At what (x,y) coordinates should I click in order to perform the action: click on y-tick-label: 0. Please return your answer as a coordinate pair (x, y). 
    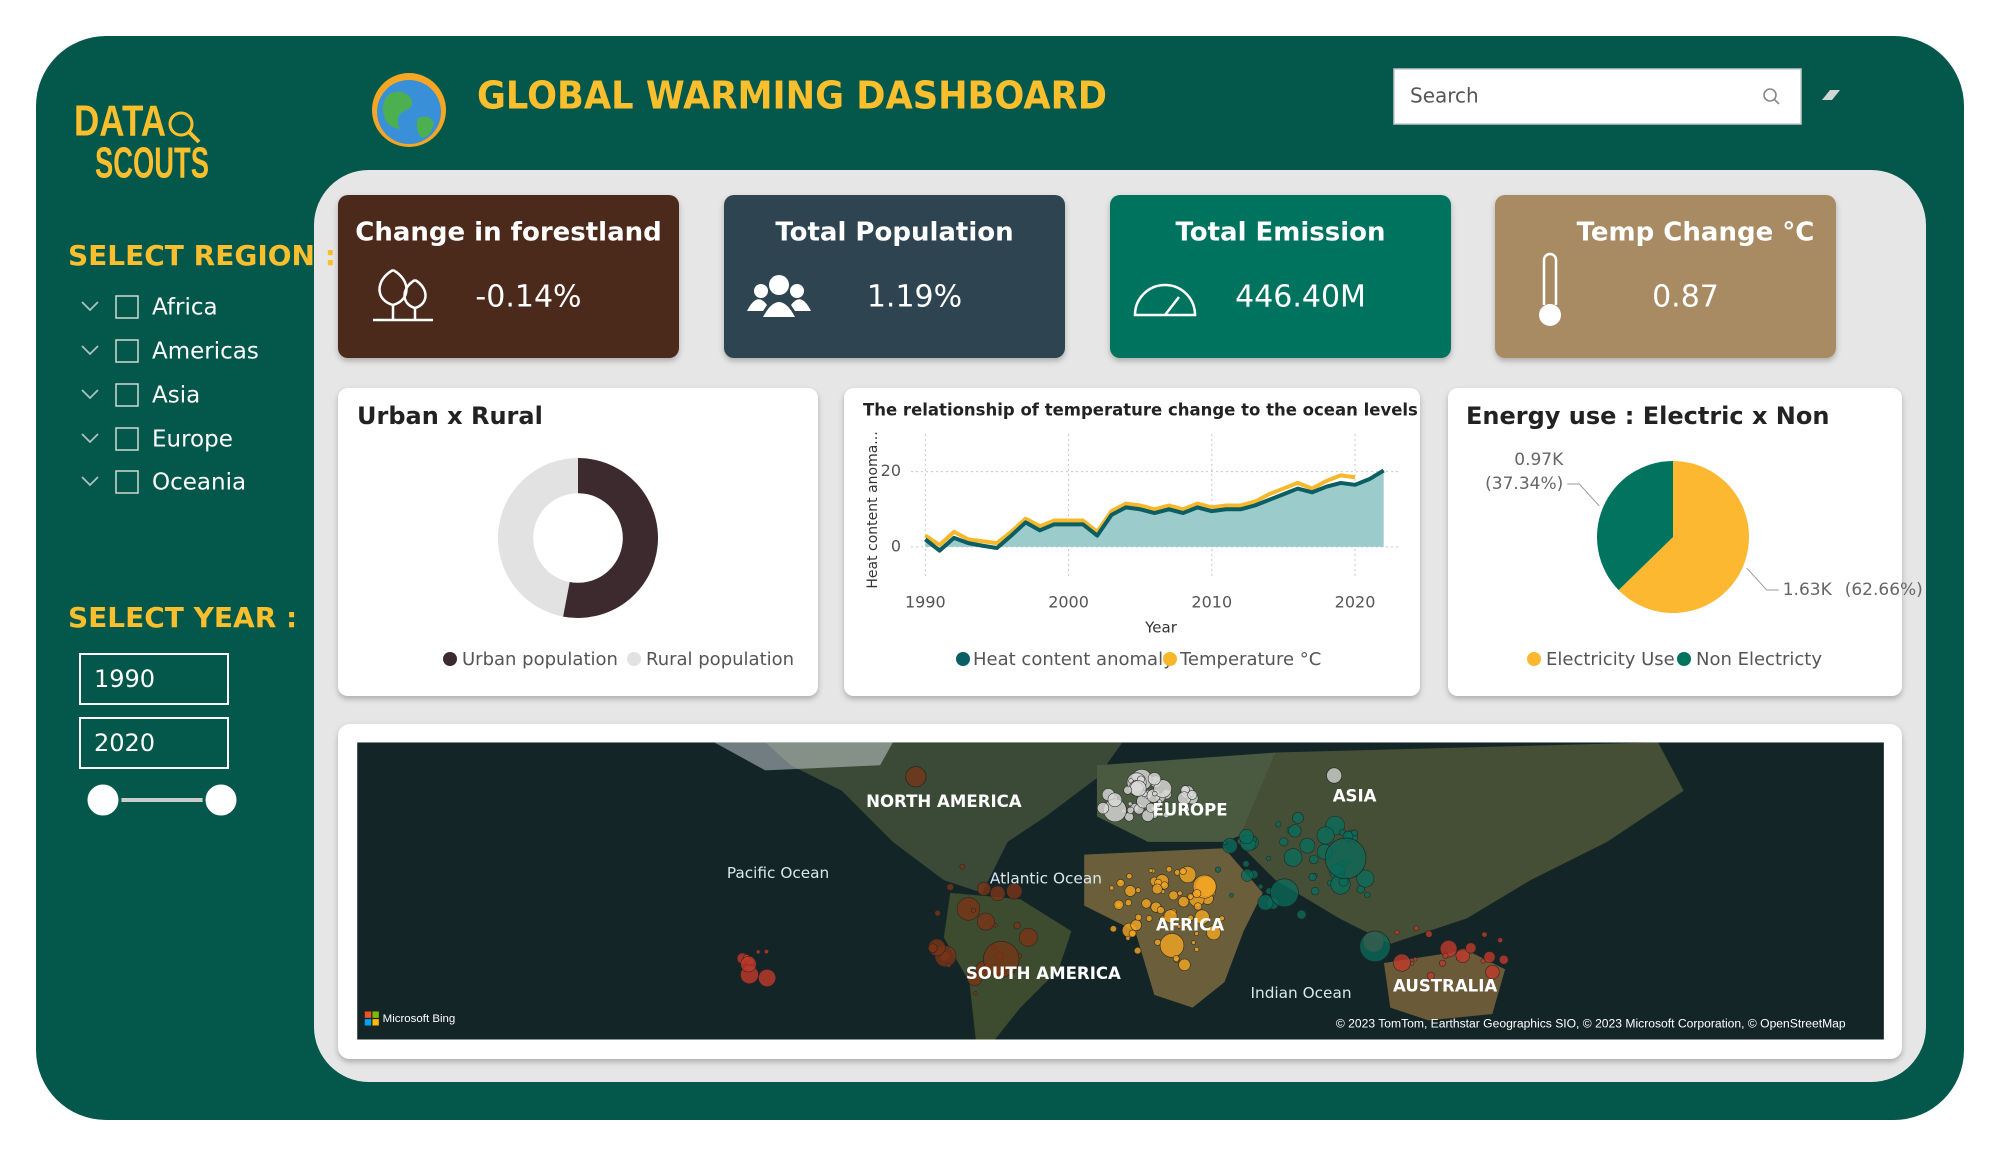
    Looking at the image, I should click on (896, 545).